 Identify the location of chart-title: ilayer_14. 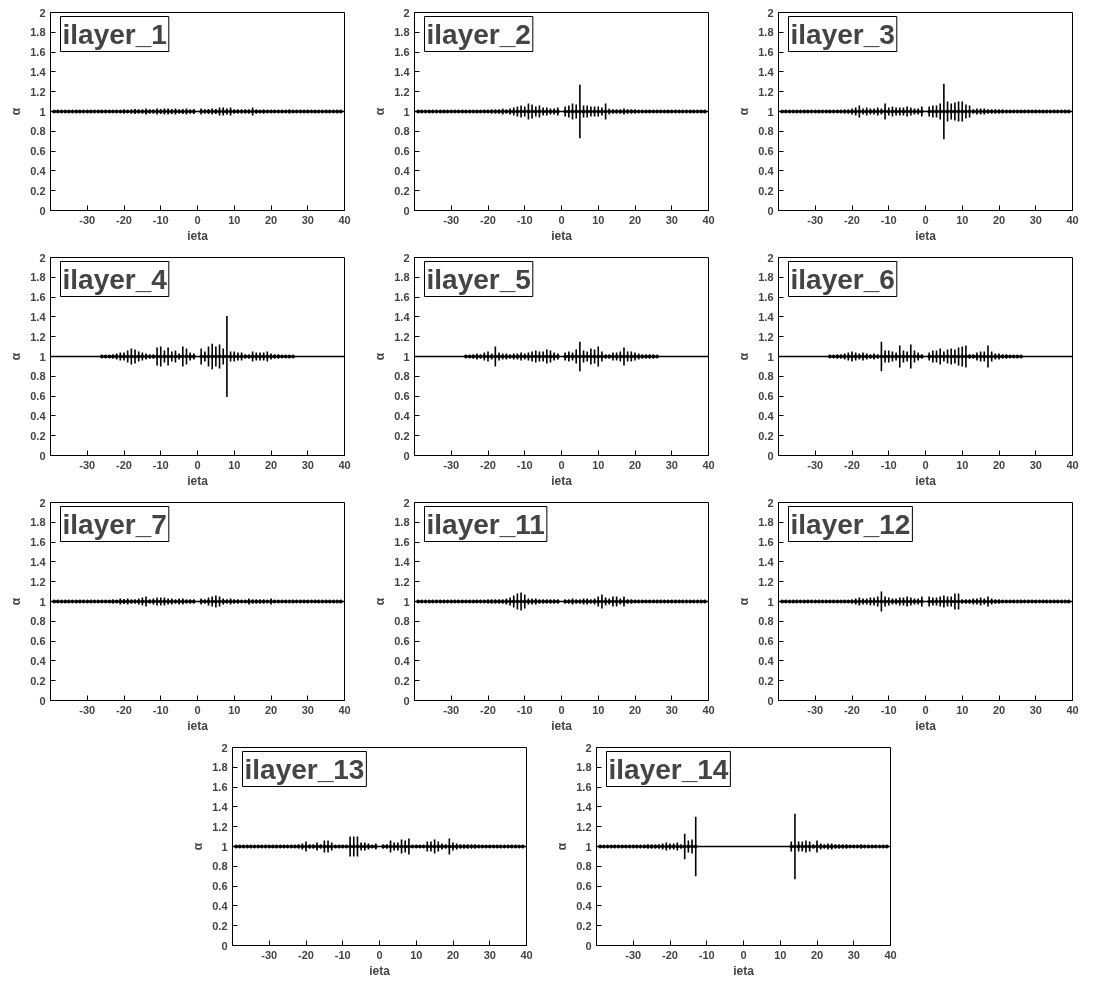
(668, 769).